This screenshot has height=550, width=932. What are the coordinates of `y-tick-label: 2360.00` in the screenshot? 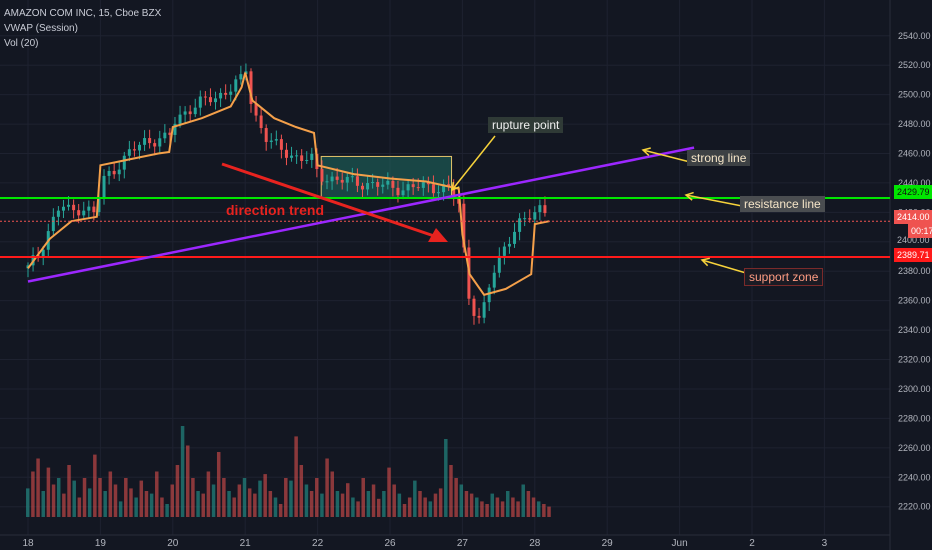 It's located at (914, 301).